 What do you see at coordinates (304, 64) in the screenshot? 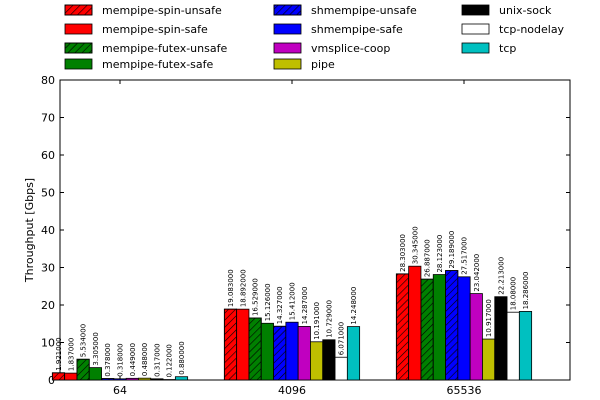
I see `legend-item-pipe: pipe` at bounding box center [304, 64].